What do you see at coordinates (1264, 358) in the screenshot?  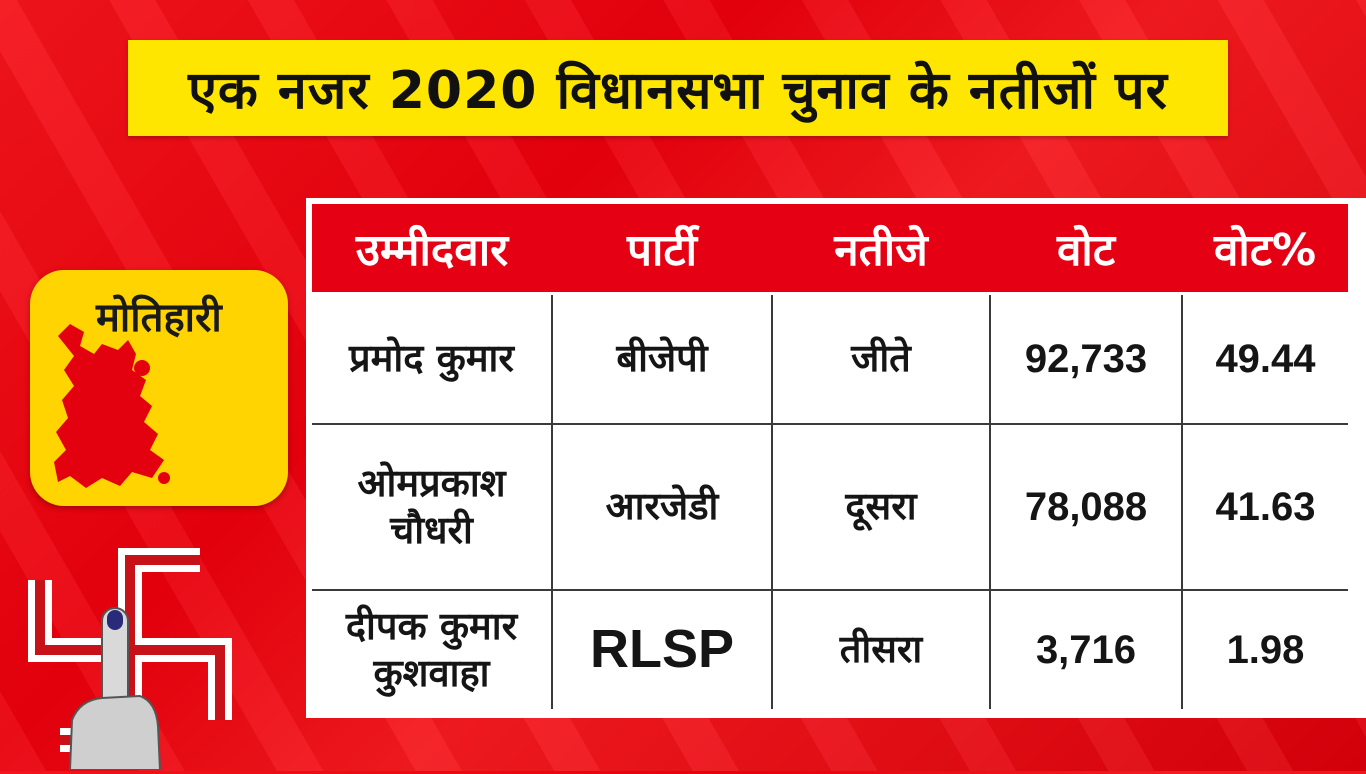 I see `vote-percent: 49.44` at bounding box center [1264, 358].